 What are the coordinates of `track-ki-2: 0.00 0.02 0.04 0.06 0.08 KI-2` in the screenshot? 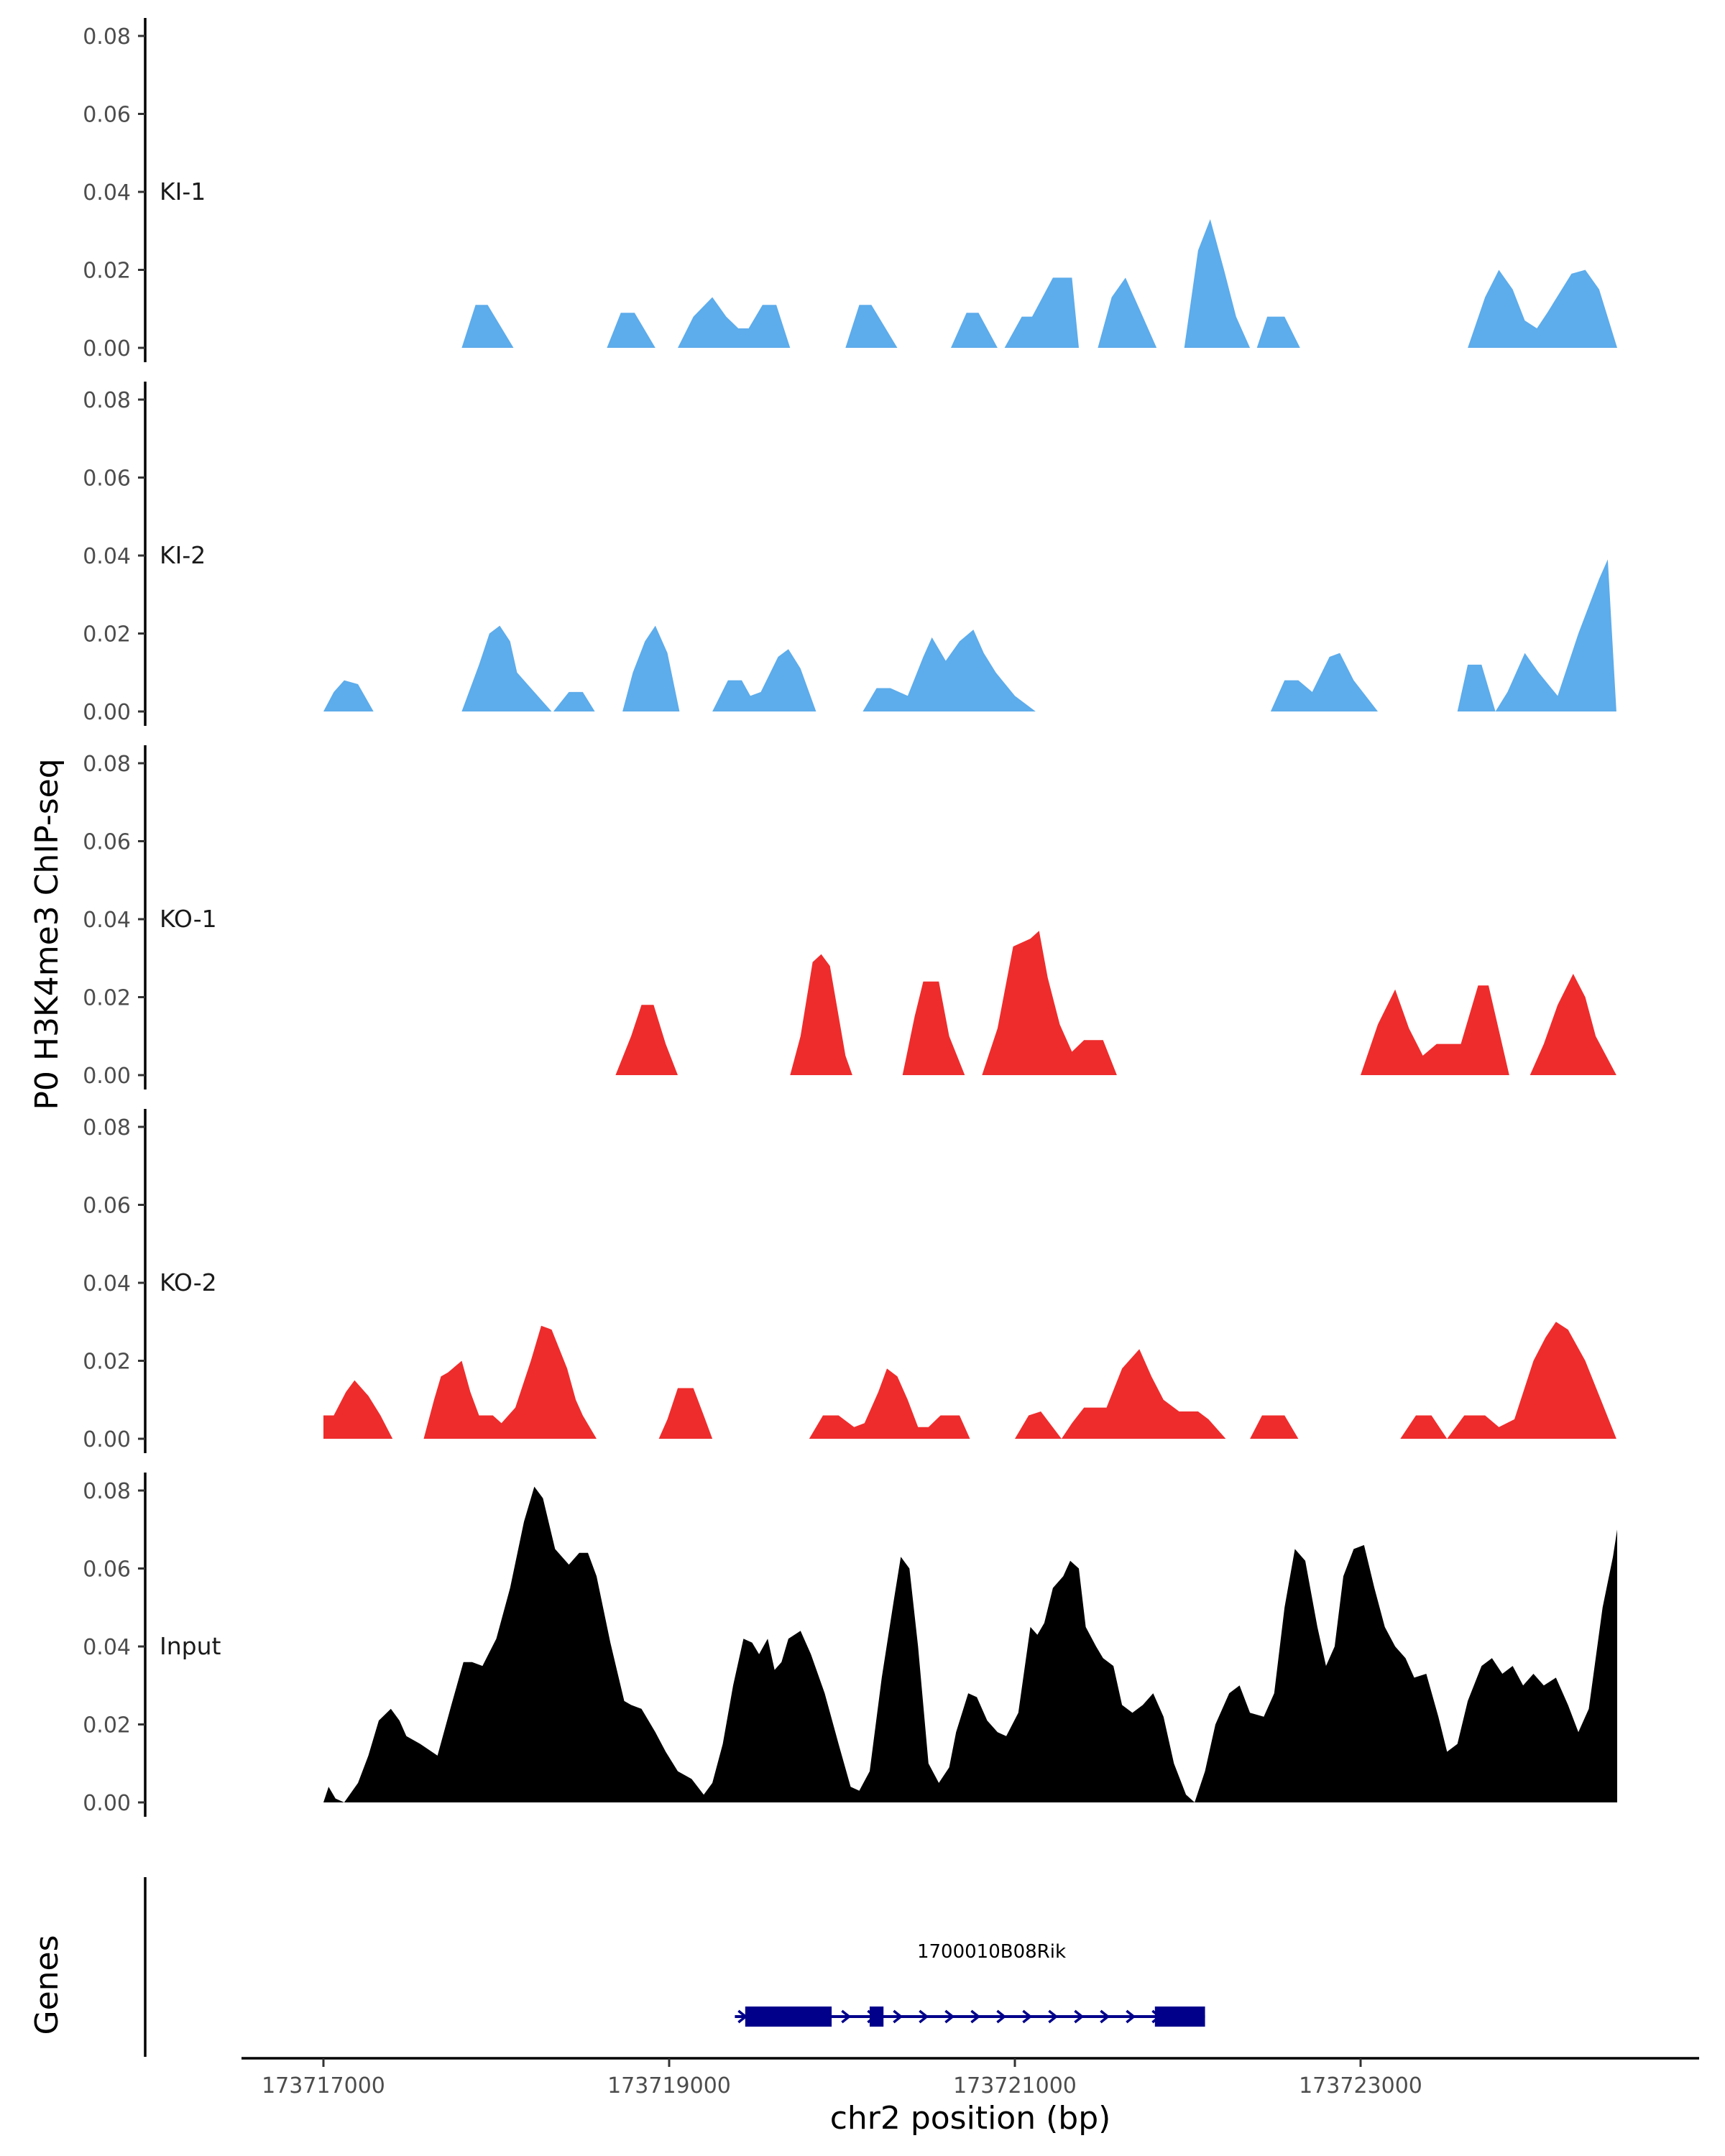 It's located at (849, 554).